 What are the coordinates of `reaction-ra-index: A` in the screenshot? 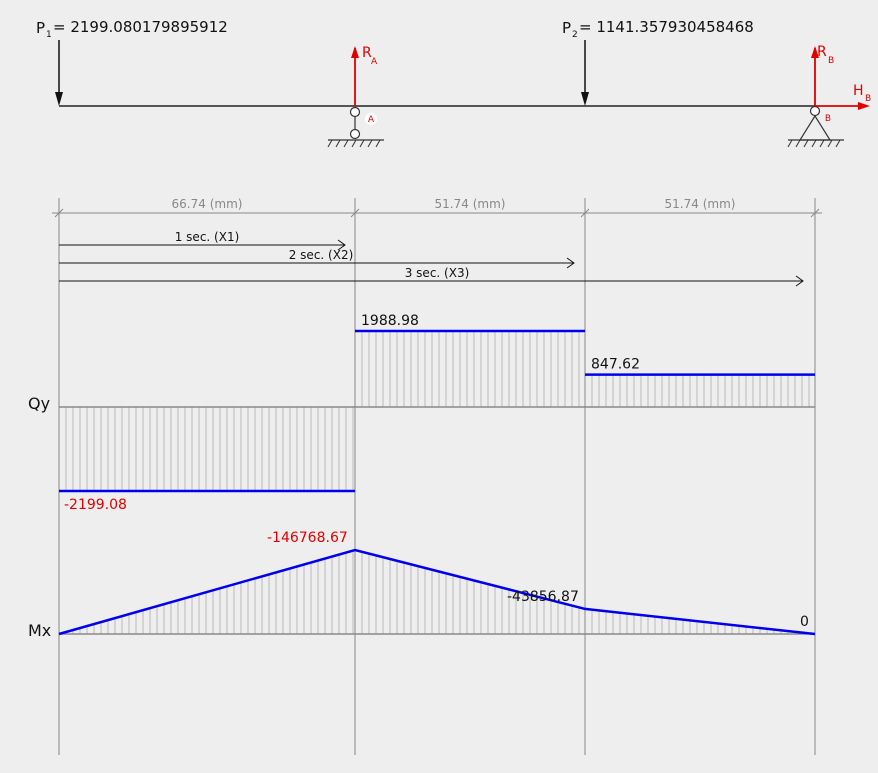 It's located at (374, 62).